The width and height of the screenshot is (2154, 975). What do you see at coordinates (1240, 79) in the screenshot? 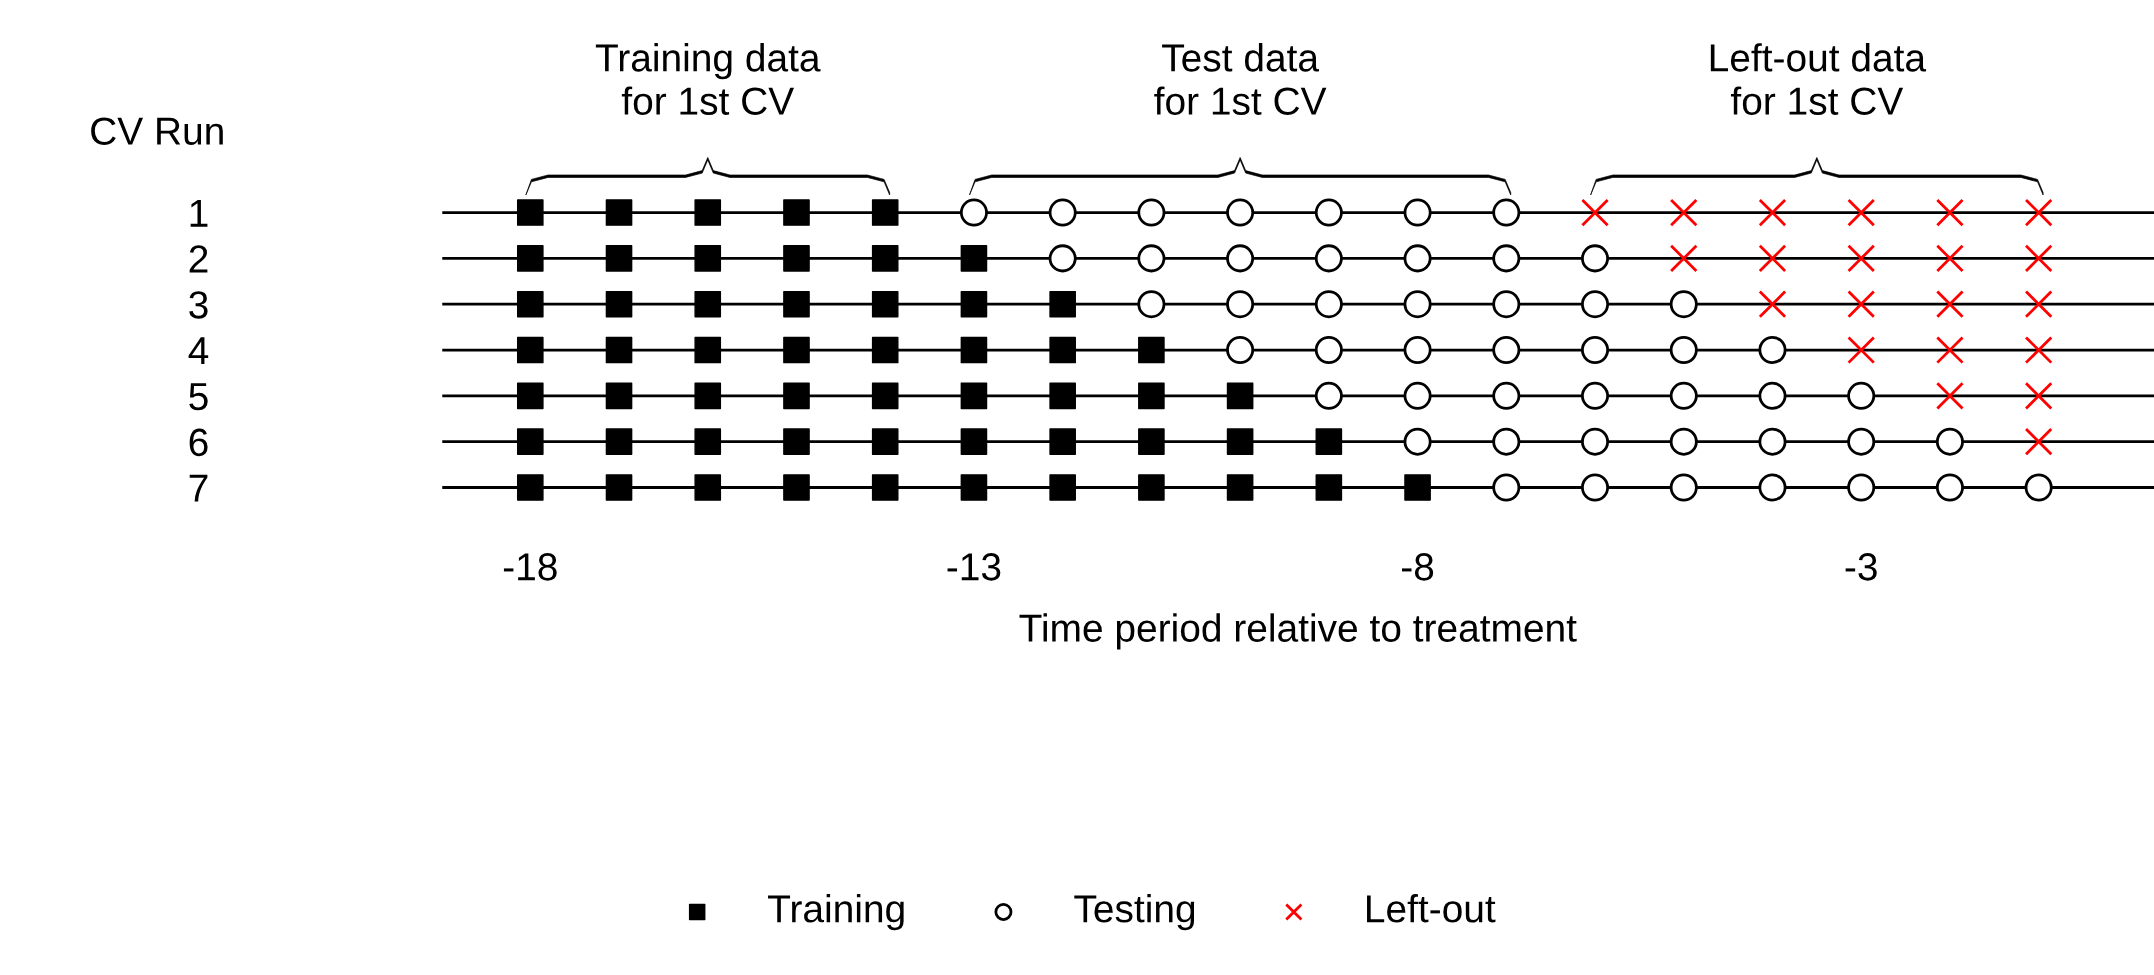
I see `text: Test data for 1st CV` at bounding box center [1240, 79].